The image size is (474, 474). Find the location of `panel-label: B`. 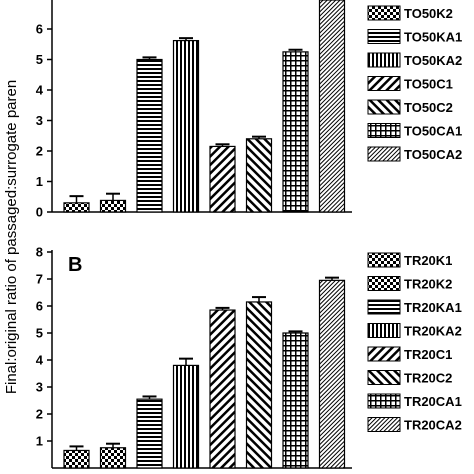

panel-label: B is located at coordinates (75, 265).